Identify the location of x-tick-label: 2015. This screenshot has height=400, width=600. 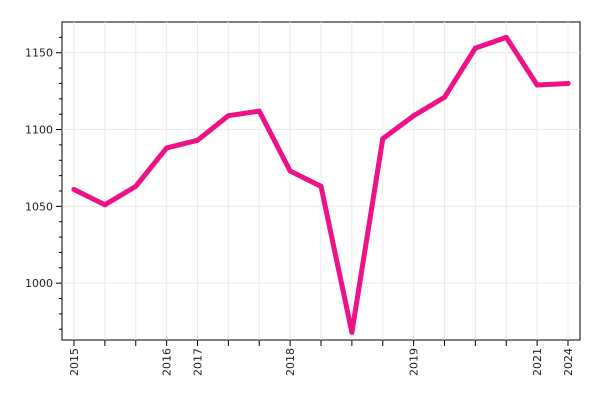
(74, 362).